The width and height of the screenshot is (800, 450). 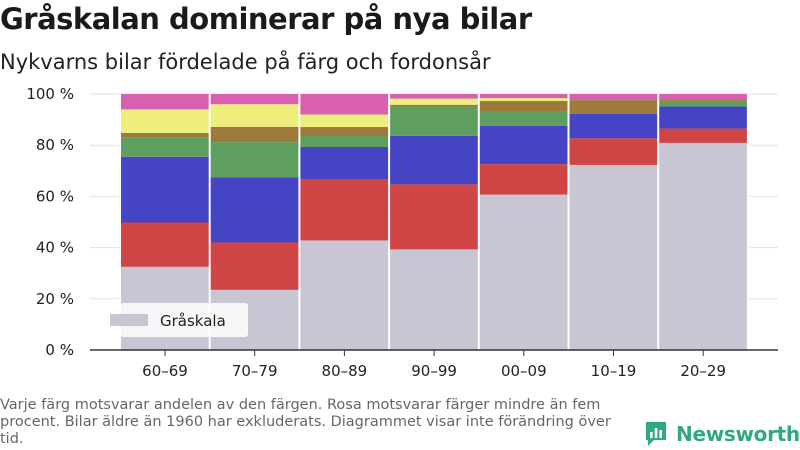 What do you see at coordinates (55, 248) in the screenshot?
I see `y-tick-label: 40 %` at bounding box center [55, 248].